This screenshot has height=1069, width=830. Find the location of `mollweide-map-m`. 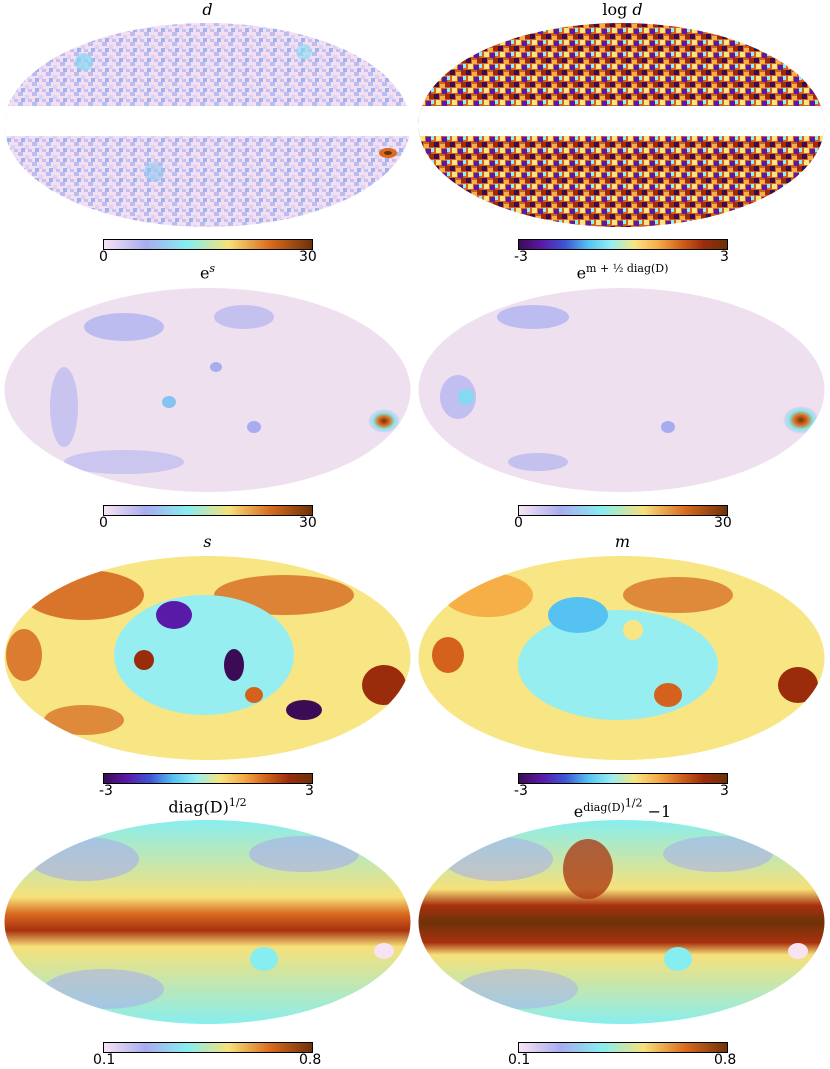

mollweide-map-m is located at coordinates (621, 658).